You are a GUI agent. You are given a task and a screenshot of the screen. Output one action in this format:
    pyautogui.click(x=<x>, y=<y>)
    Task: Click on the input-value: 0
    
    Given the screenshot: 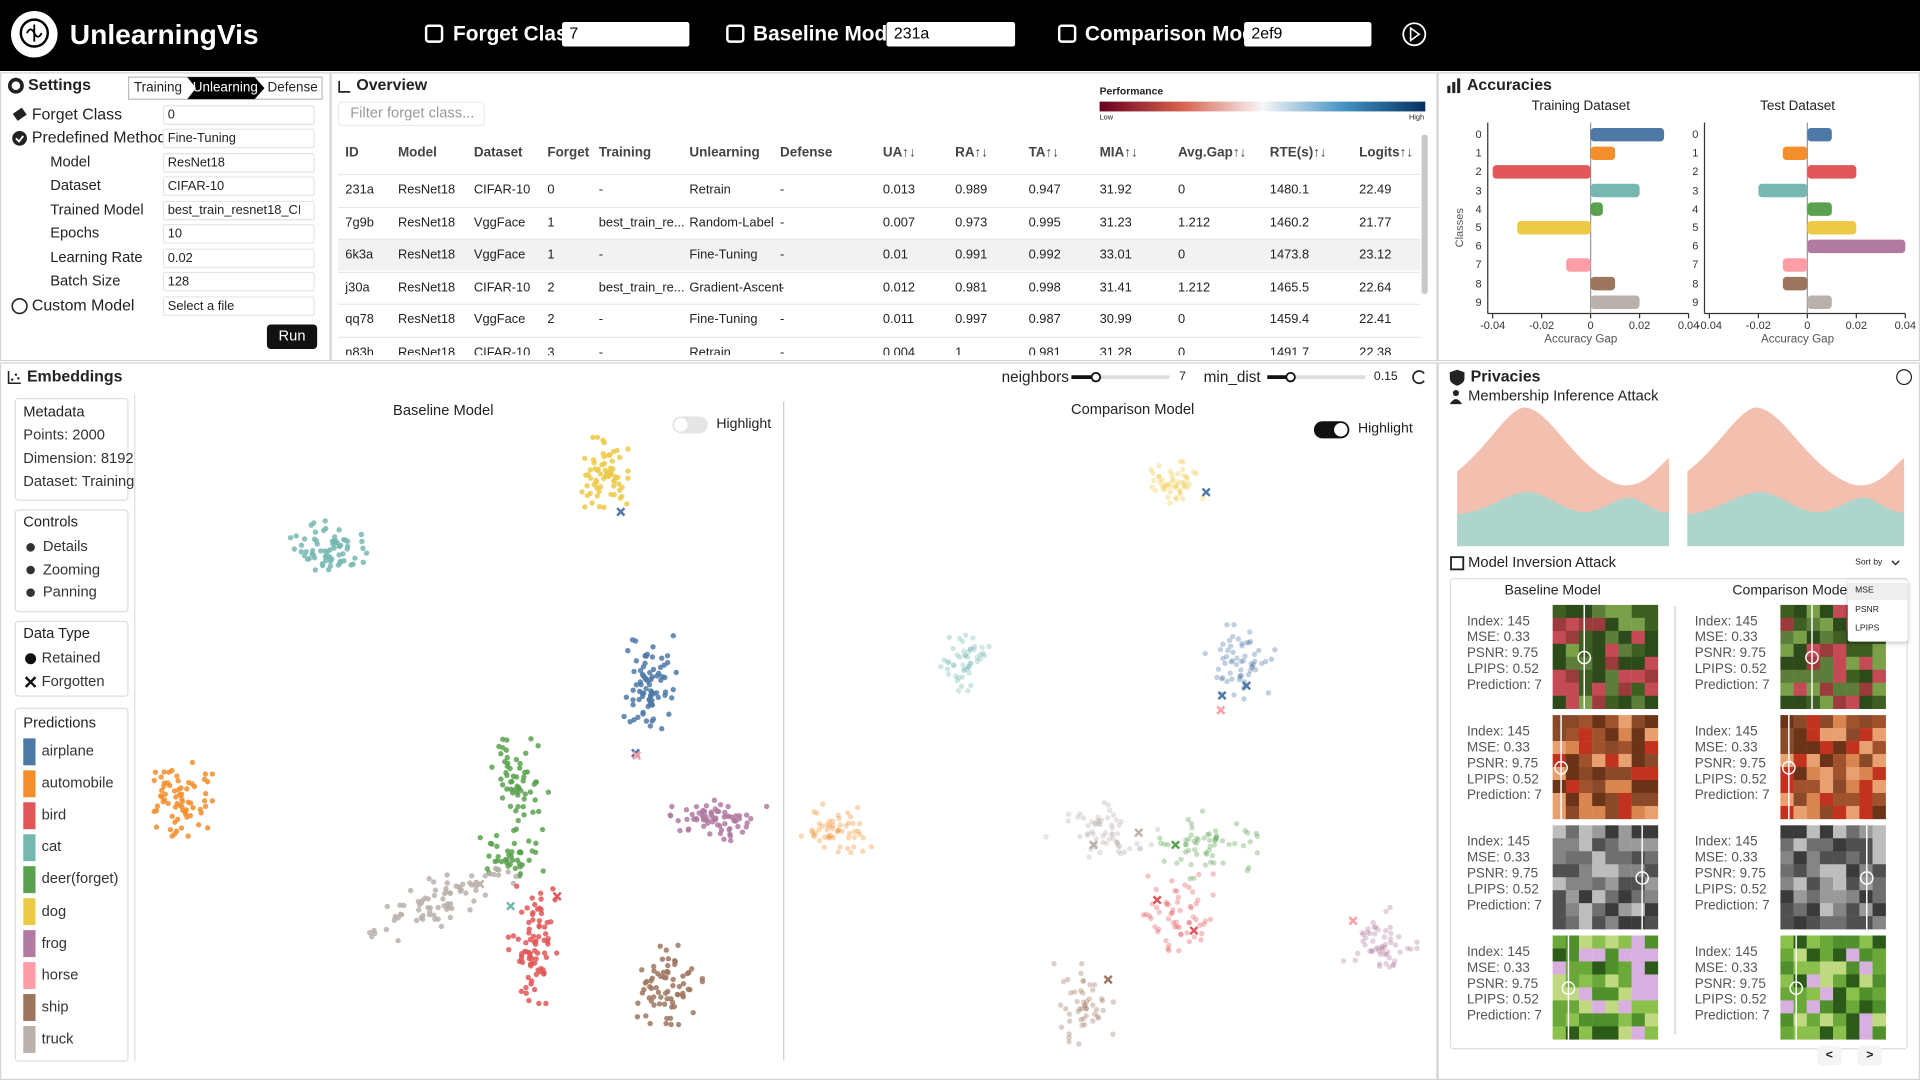 What is the action you would take?
    pyautogui.click(x=171, y=115)
    